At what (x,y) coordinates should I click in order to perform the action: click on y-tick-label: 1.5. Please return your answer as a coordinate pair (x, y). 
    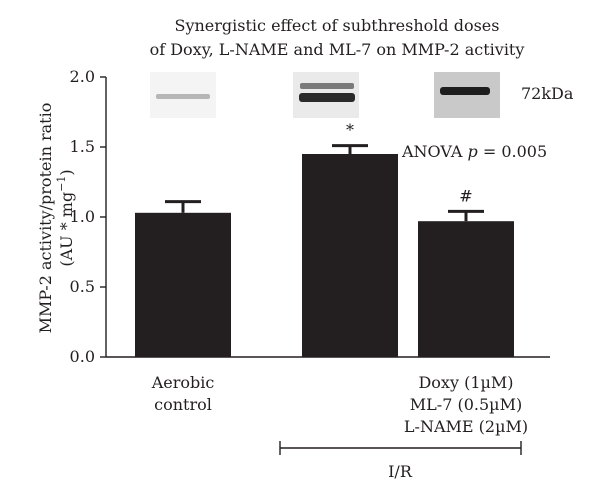
    Looking at the image, I should click on (82, 146).